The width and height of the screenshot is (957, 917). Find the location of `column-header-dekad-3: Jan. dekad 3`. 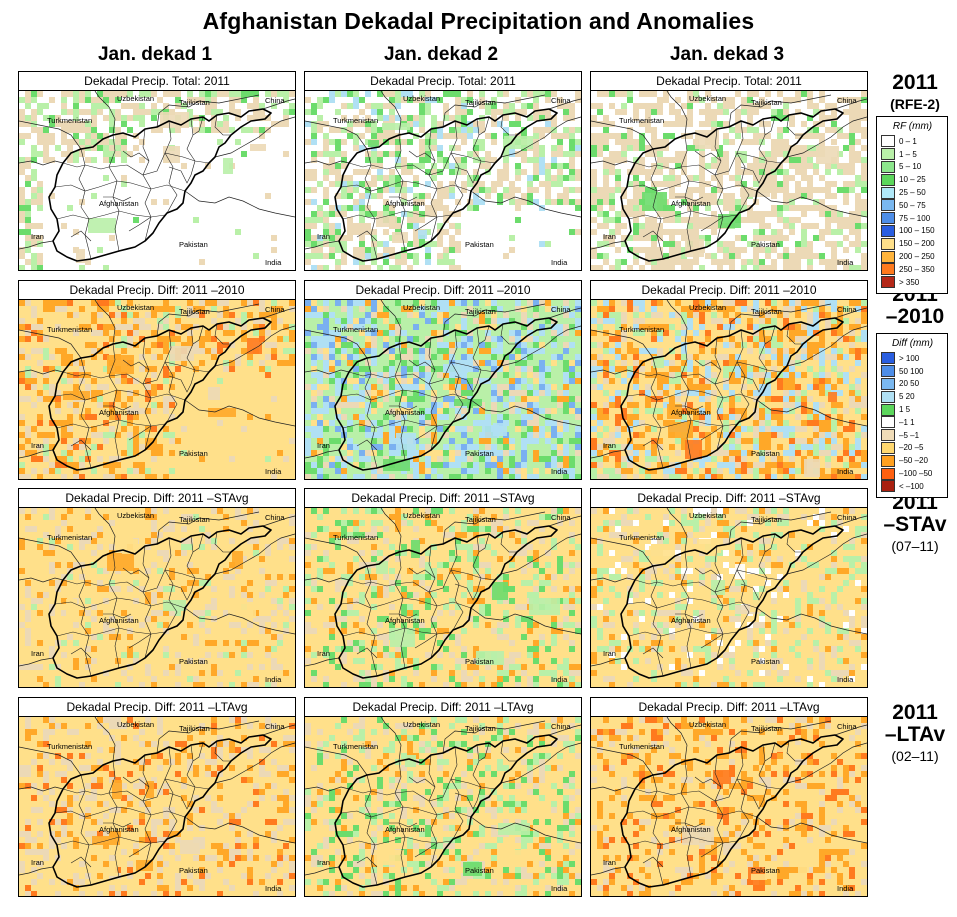

column-header-dekad-3: Jan. dekad 3 is located at coordinates (727, 54).